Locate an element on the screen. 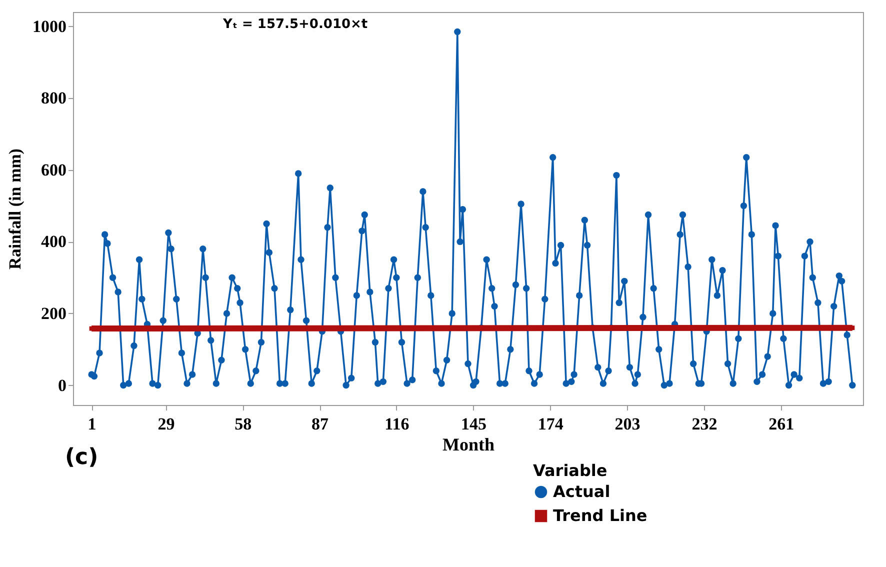  x-tick-label: 87 is located at coordinates (321, 424).